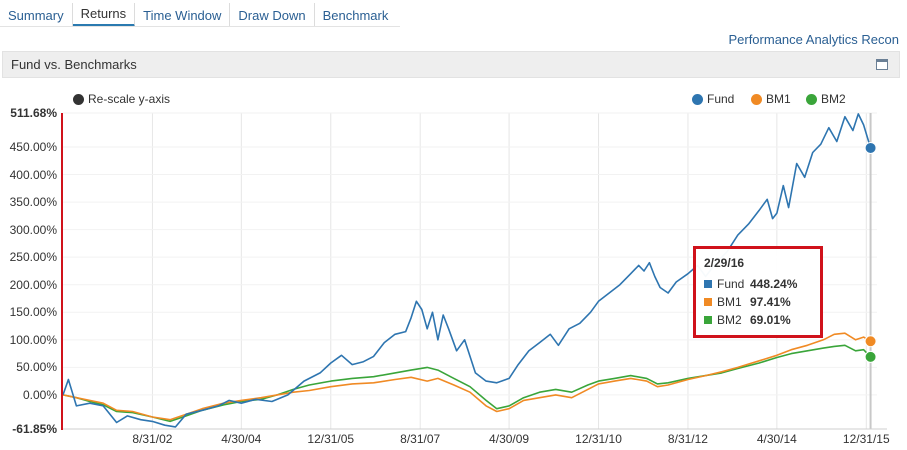  I want to click on x-tick-label: 12/31/05, so click(331, 439).